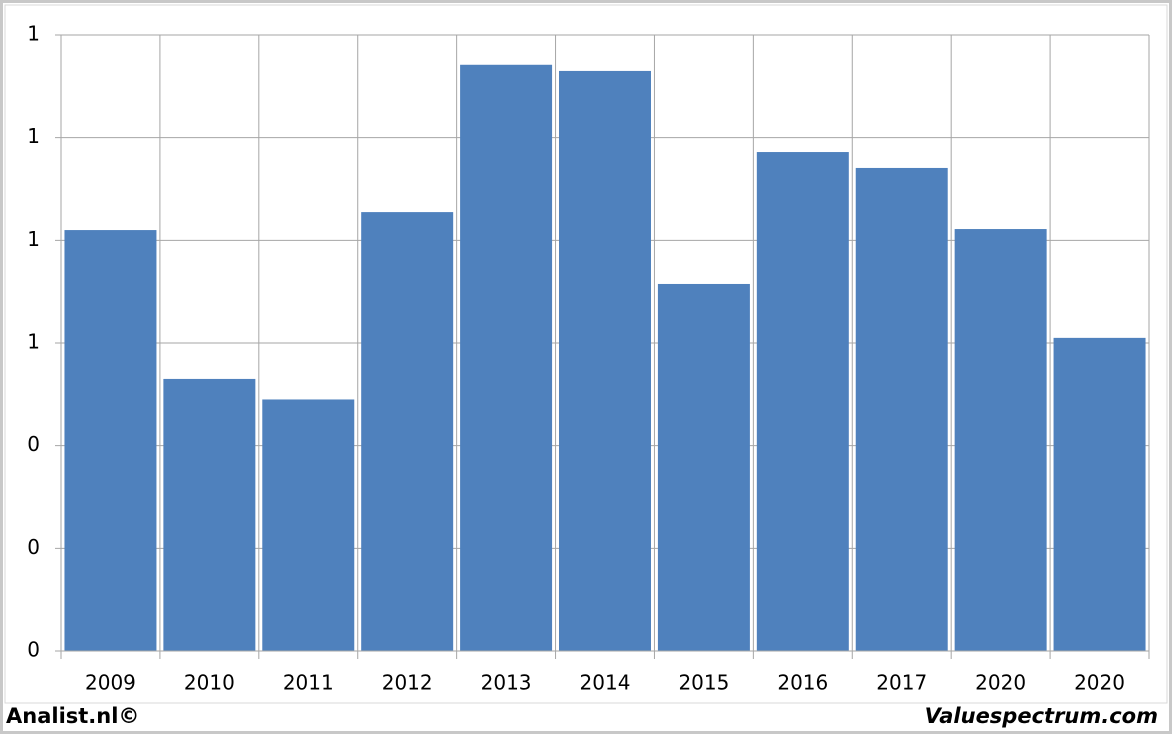 The width and height of the screenshot is (1172, 734). Describe the element at coordinates (506, 683) in the screenshot. I see `x-tick-label: 2013` at that location.